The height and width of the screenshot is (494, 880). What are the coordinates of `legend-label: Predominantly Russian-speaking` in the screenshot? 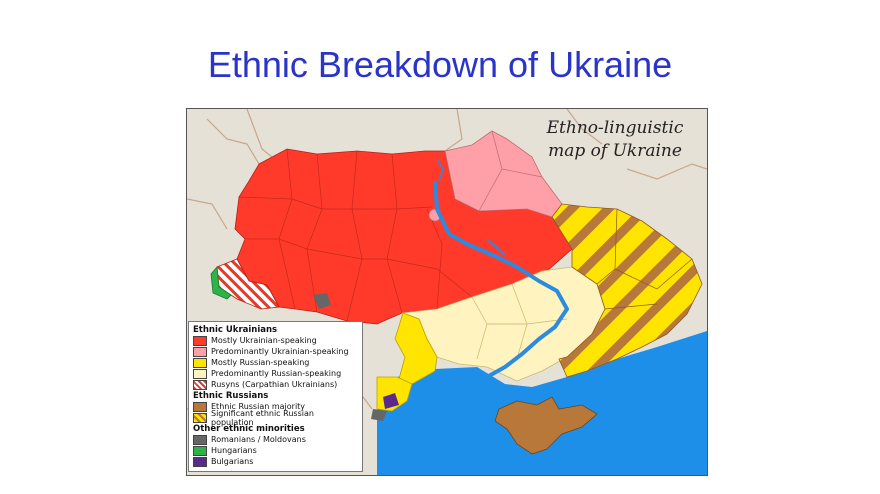 It's located at (276, 373).